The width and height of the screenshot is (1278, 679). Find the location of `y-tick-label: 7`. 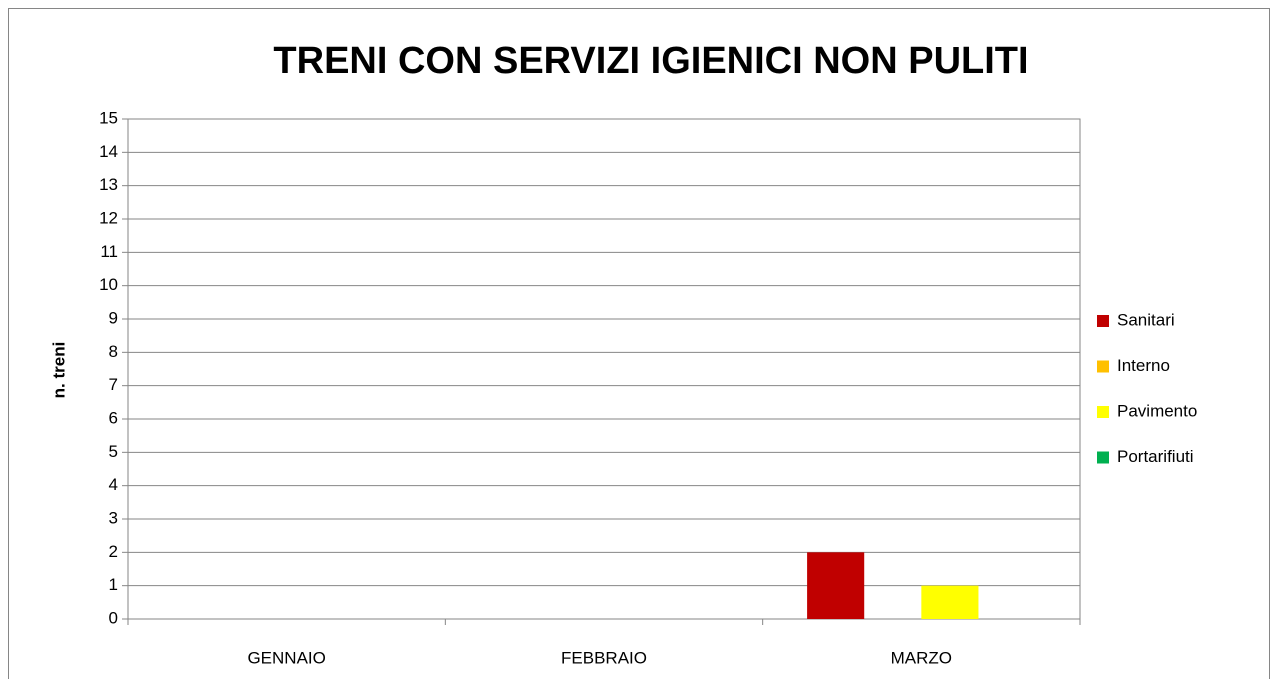

y-tick-label: 7 is located at coordinates (113, 384).